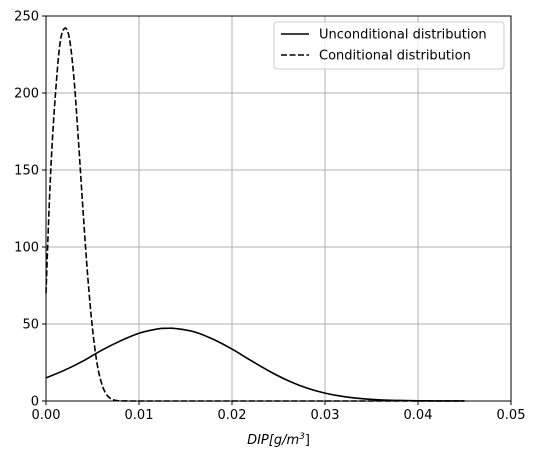 This screenshot has height=461, width=536. Describe the element at coordinates (35, 402) in the screenshot. I see `y-tick-label: 0` at that location.